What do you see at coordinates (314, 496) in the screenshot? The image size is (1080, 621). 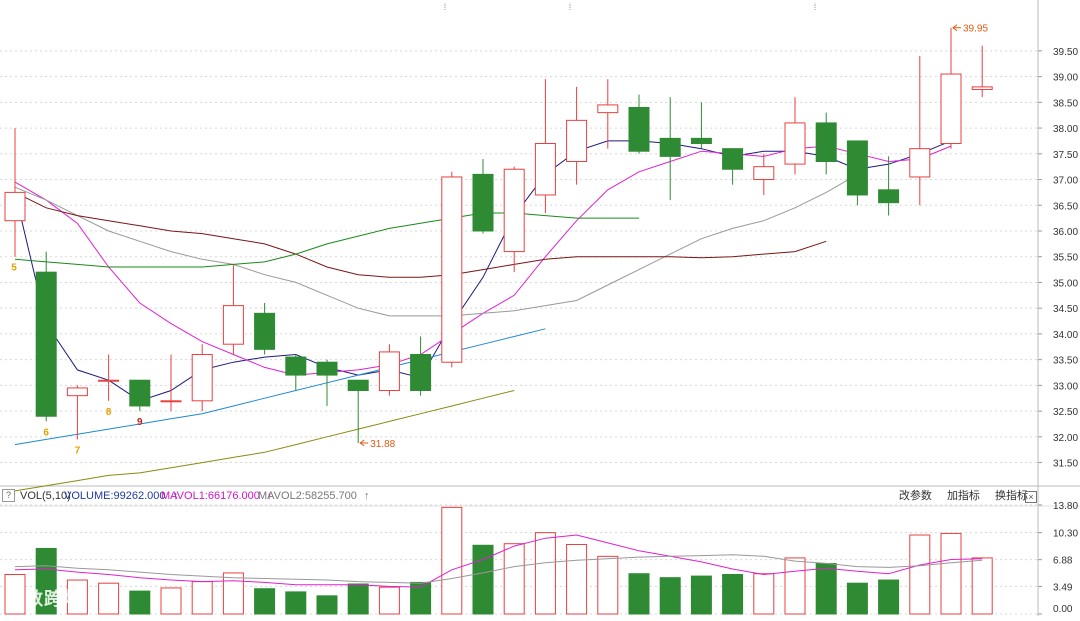 I see `mavol2-value: MAVOL2:58255.700 ↑` at bounding box center [314, 496].